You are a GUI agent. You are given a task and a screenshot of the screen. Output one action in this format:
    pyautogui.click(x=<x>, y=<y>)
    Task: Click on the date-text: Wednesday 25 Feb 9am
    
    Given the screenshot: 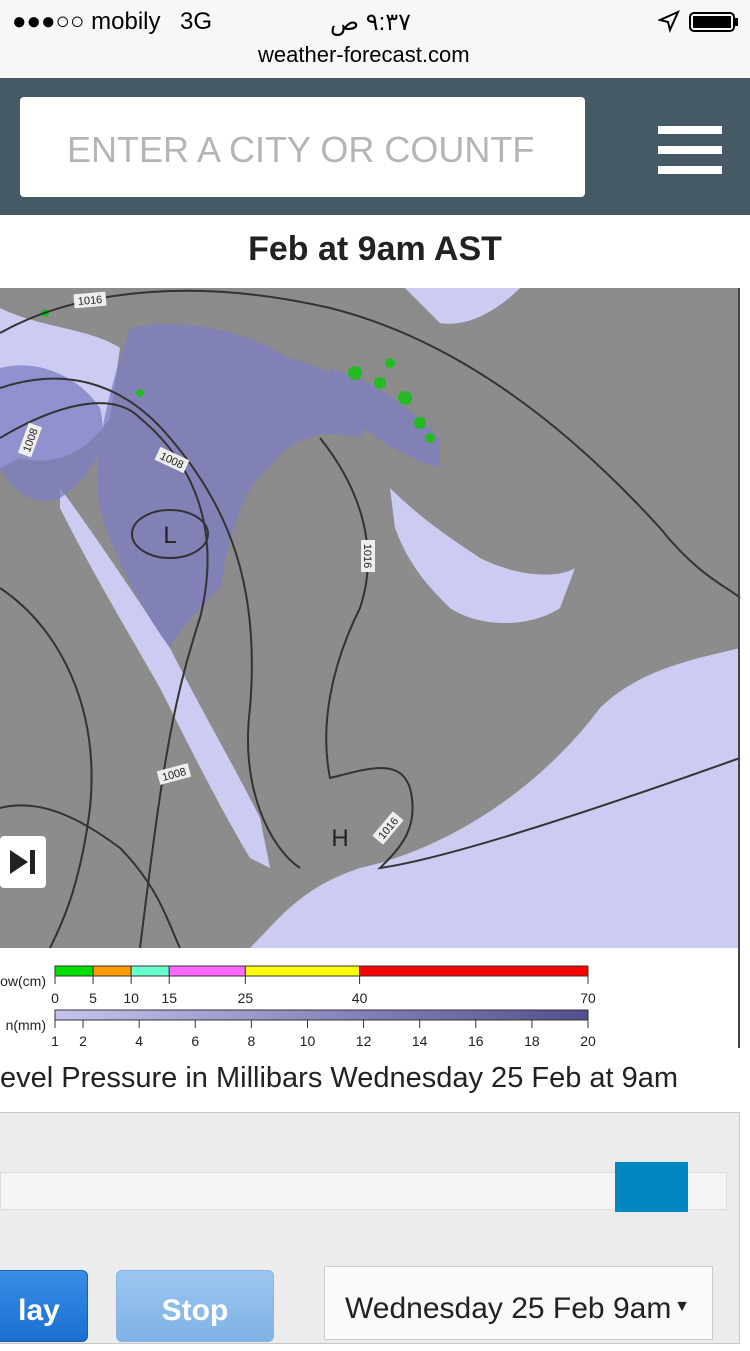 What is the action you would take?
    pyautogui.click(x=508, y=1308)
    